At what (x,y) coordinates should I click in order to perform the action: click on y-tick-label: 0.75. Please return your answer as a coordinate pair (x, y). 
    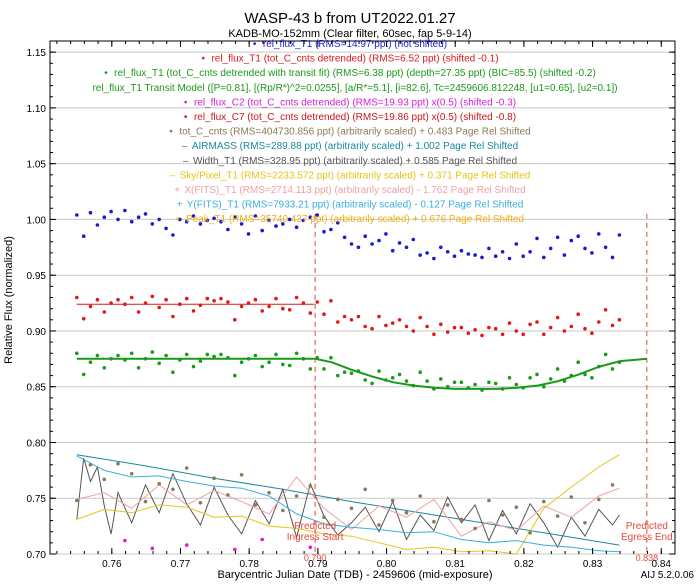
    Looking at the image, I should click on (37, 499).